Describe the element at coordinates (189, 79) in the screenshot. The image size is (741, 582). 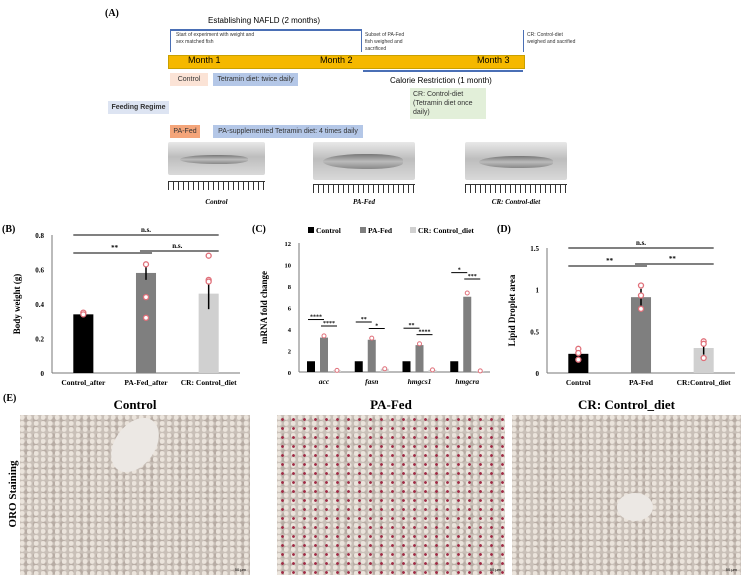
I see `control-box: Control` at that location.